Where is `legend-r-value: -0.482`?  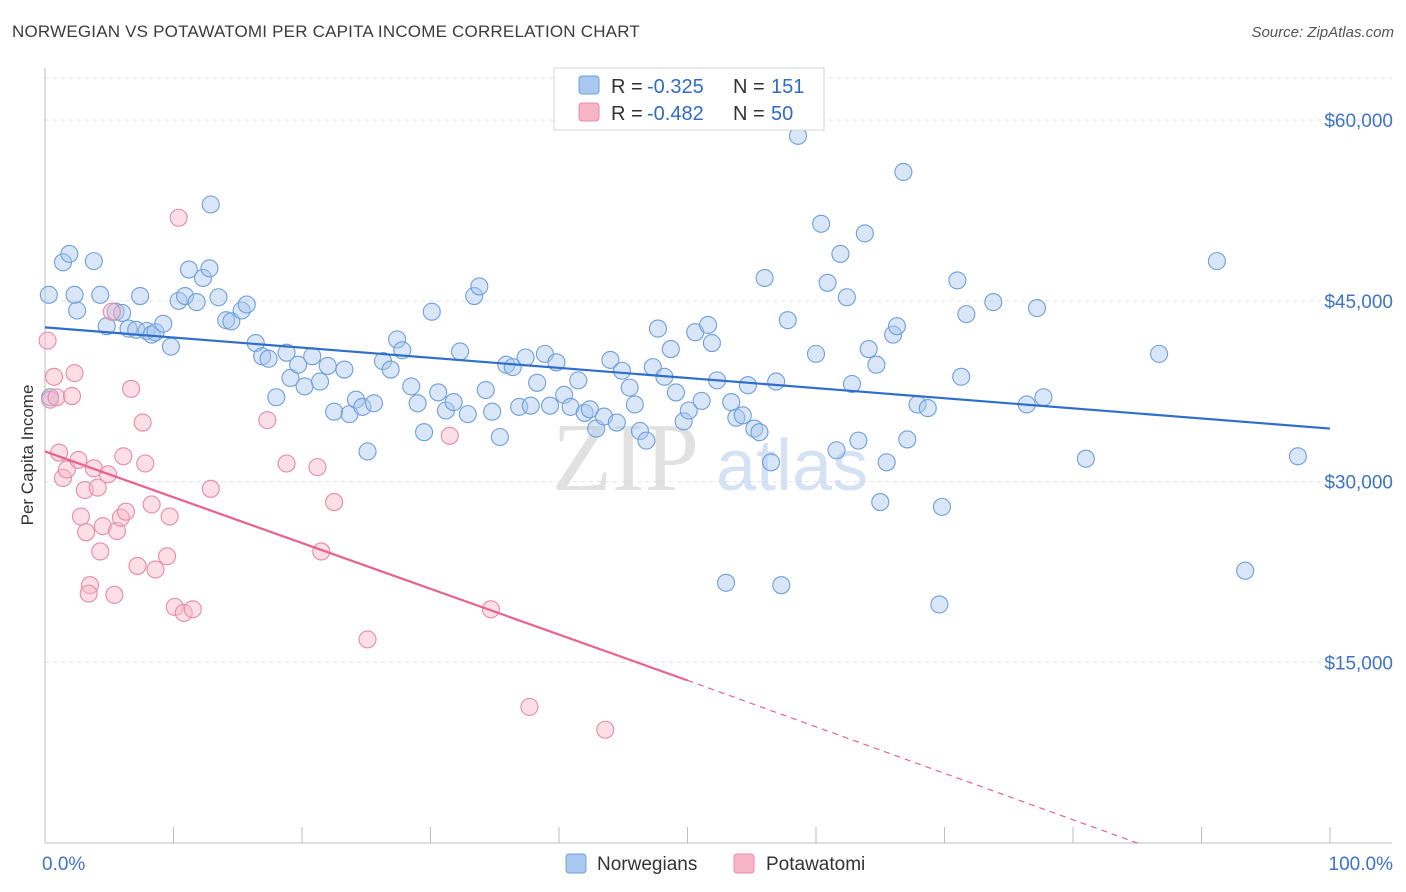
legend-r-value: -0.482 is located at coordinates (675, 114).